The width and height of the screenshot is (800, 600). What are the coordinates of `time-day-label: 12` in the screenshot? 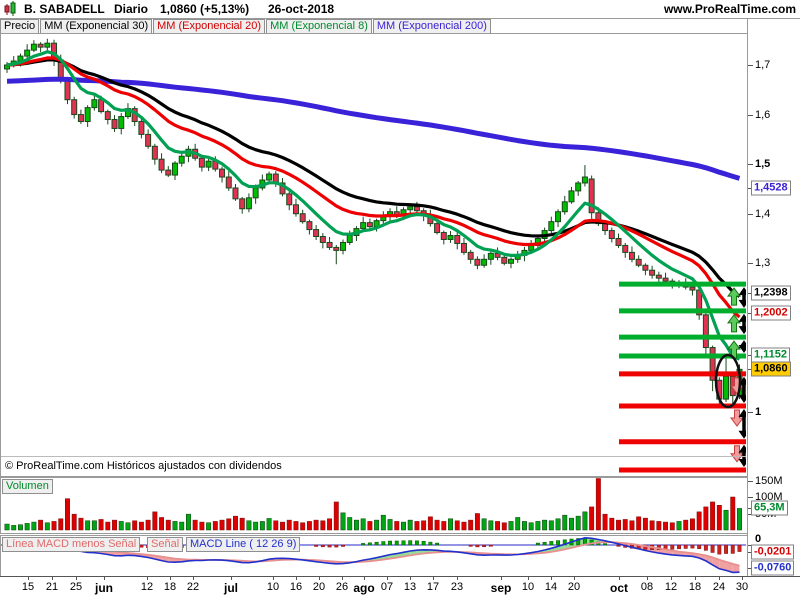 It's located at (147, 587).